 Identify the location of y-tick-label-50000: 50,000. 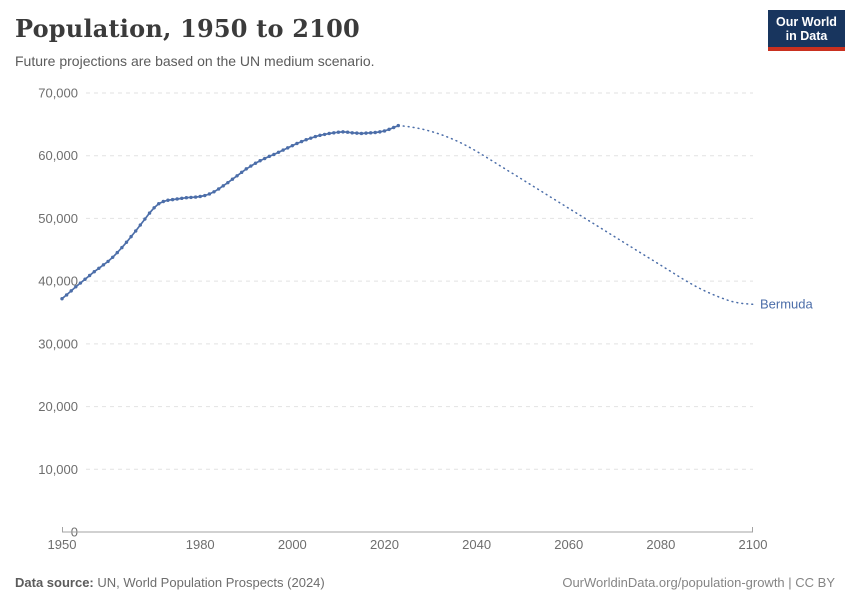
(58, 218).